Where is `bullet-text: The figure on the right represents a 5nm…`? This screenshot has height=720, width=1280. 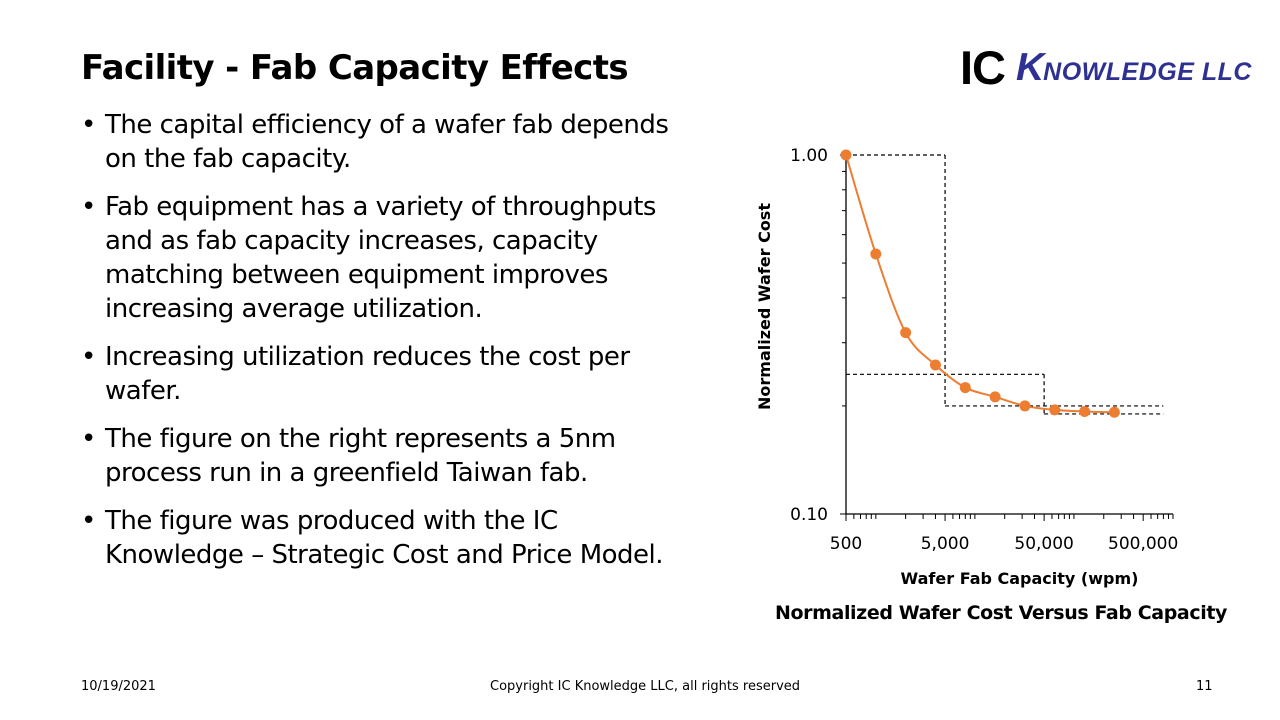
bullet-text: The figure on the right represents a 5nm… is located at coordinates (360, 456).